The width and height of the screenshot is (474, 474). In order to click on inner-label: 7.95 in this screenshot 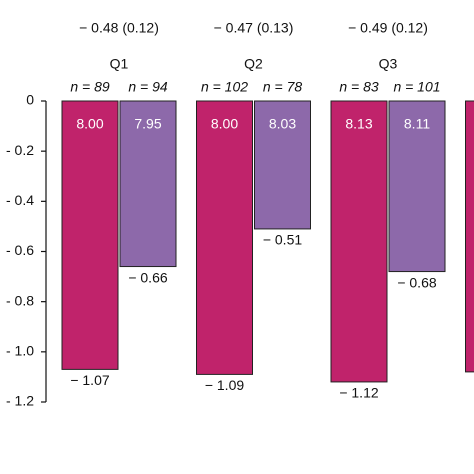, I will do `click(147, 124)`.